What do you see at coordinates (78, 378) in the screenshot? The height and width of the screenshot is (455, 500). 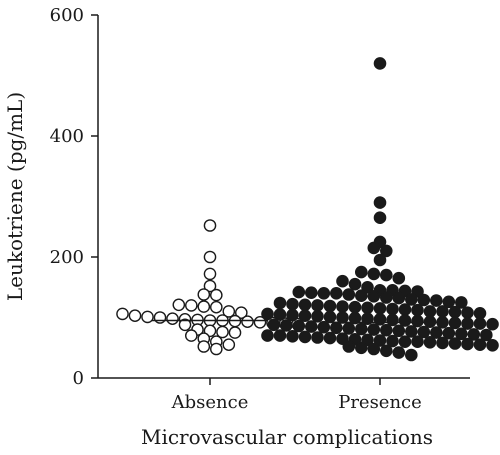 I see `y-tick-label: 0` at bounding box center [78, 378].